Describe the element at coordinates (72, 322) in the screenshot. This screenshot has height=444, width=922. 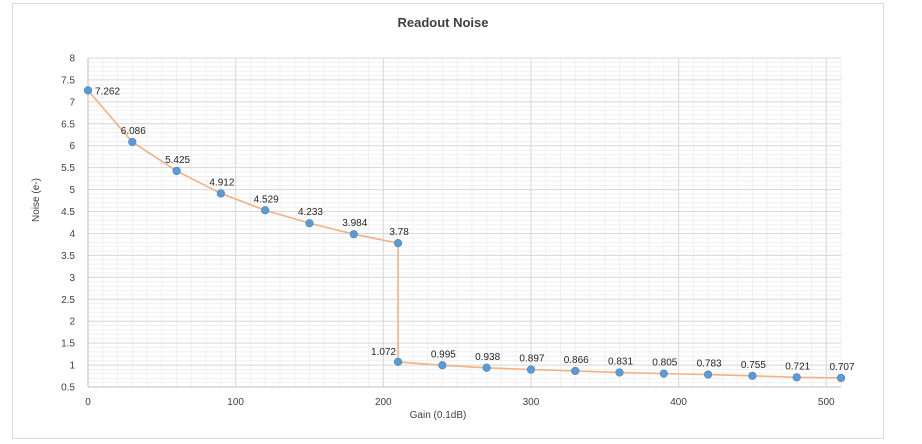
I see `y-tick-label: 2` at that location.